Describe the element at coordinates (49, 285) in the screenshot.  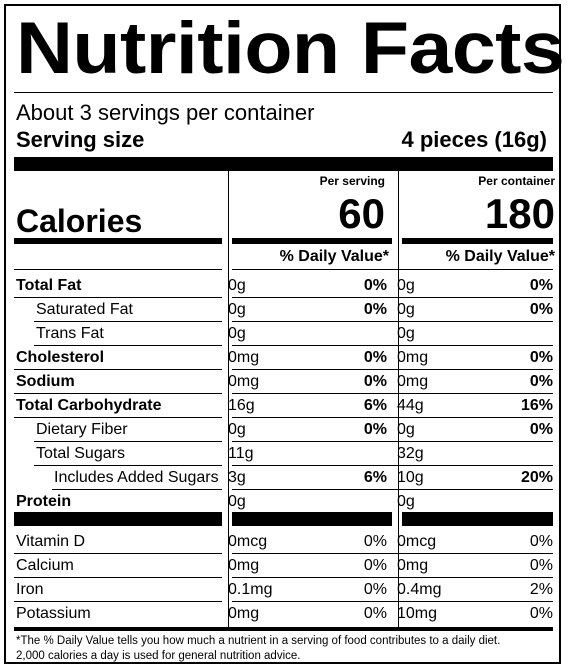
I see `nutrient-name: Total Fat` at that location.